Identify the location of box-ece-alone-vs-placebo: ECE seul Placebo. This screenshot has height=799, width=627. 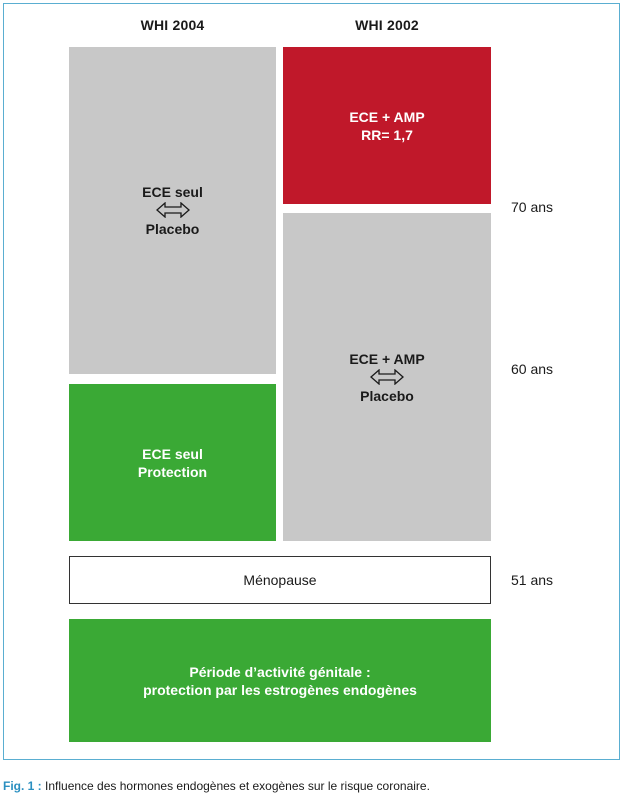
(172, 210).